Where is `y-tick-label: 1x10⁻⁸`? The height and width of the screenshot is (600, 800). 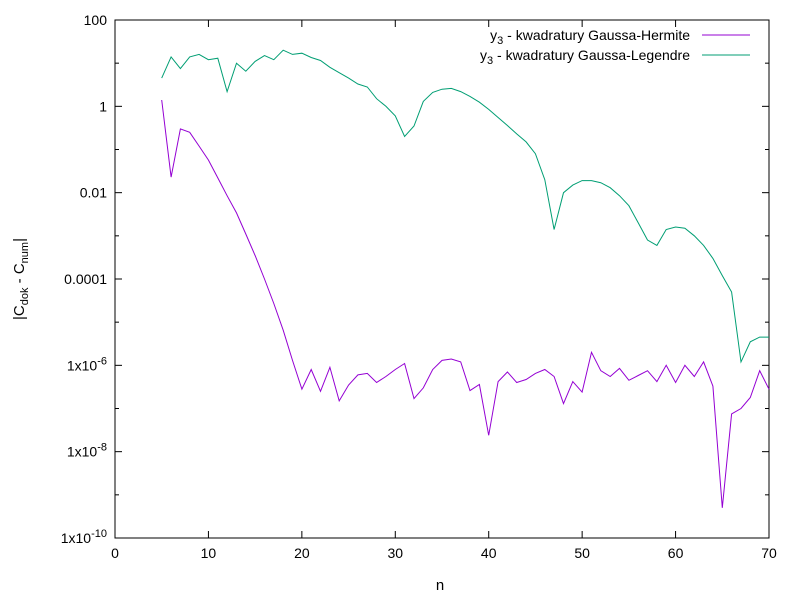
y-tick-label: 1x10⁻⁸ is located at coordinates (87, 451).